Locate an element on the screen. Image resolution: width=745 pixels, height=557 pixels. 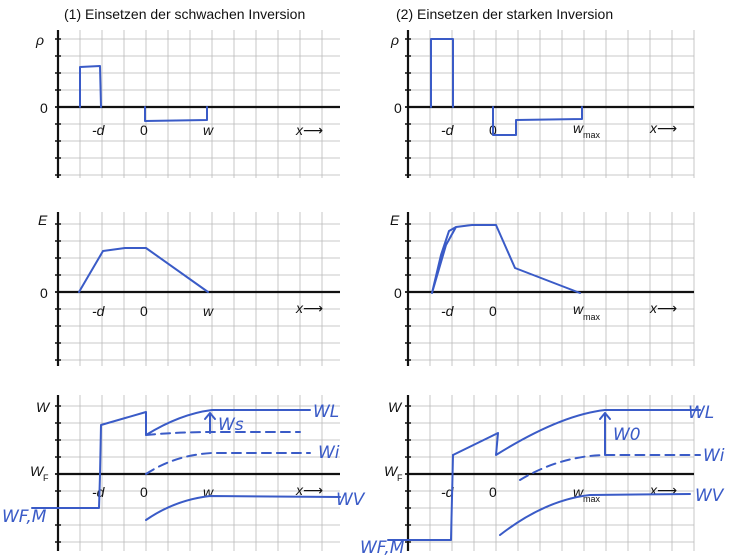
title-strong-inversion: (2) Einsetzen der starken Inversion is located at coordinates (505, 14).